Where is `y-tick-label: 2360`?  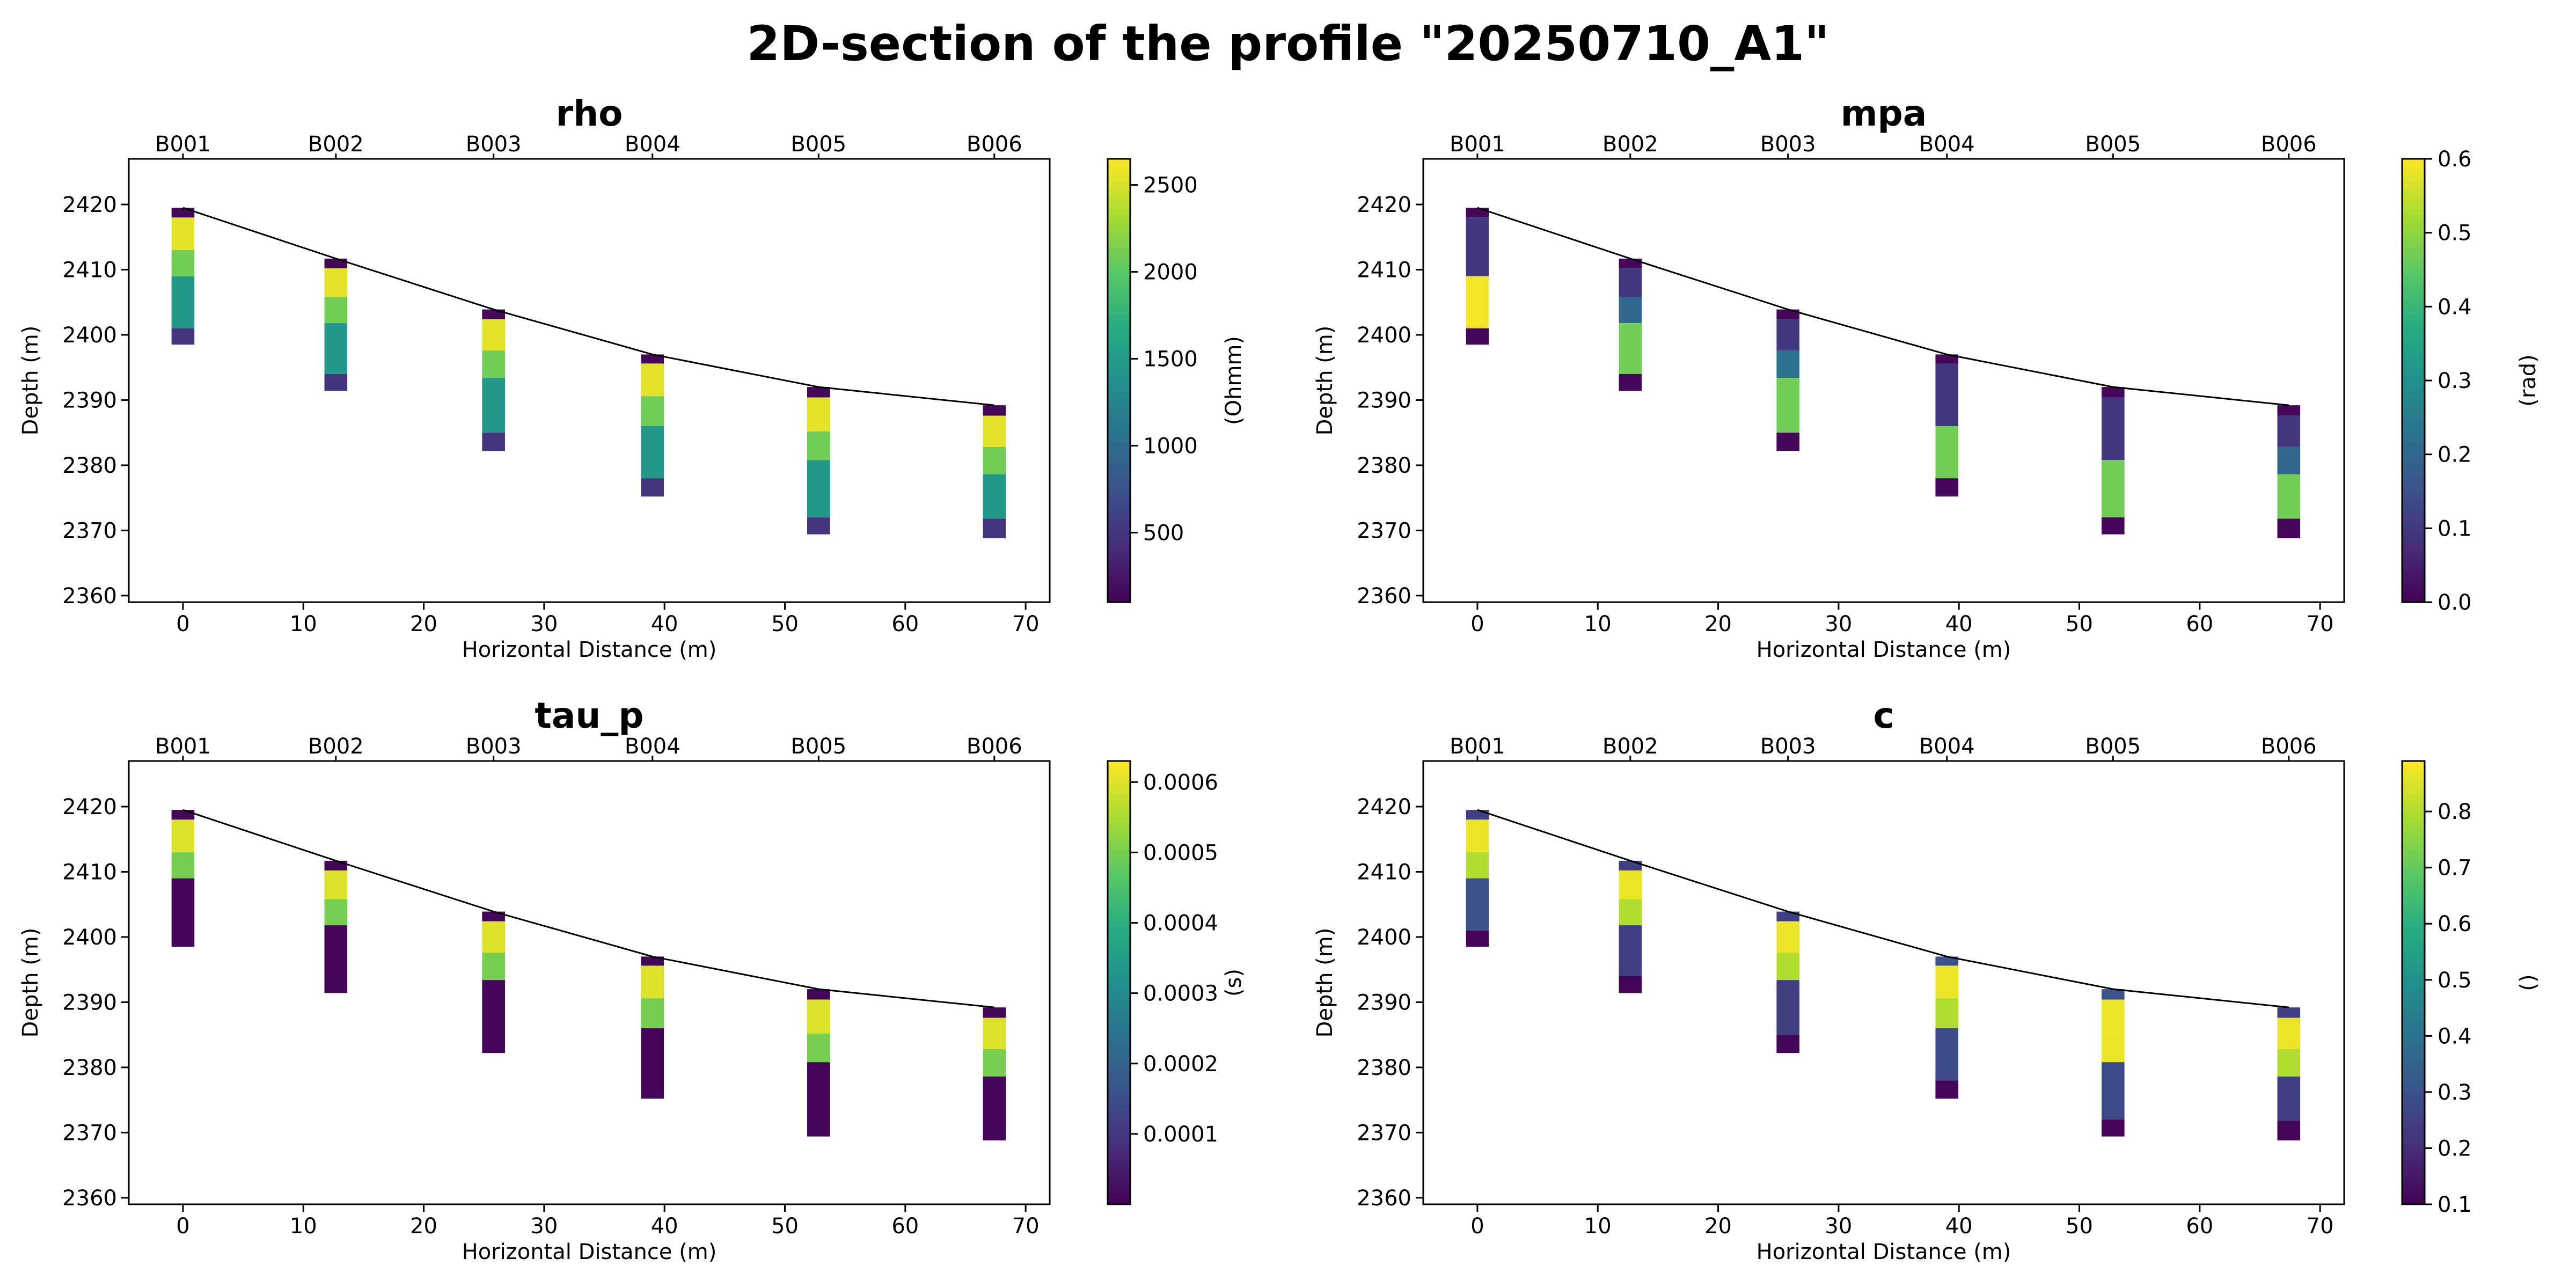 y-tick-label: 2360 is located at coordinates (1384, 596).